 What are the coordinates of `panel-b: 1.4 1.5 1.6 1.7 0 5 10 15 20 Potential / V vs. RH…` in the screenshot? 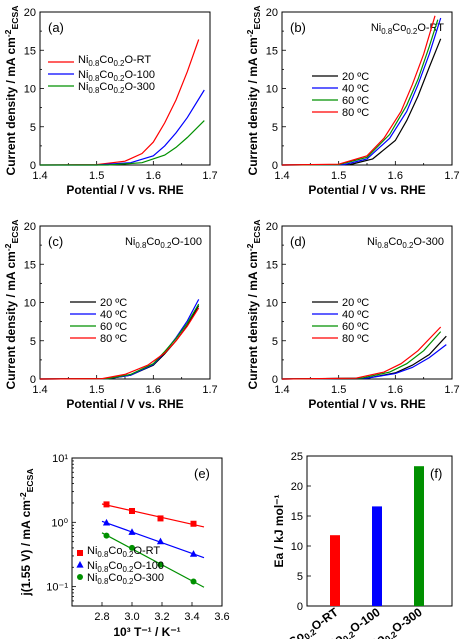 It's located at (352, 101).